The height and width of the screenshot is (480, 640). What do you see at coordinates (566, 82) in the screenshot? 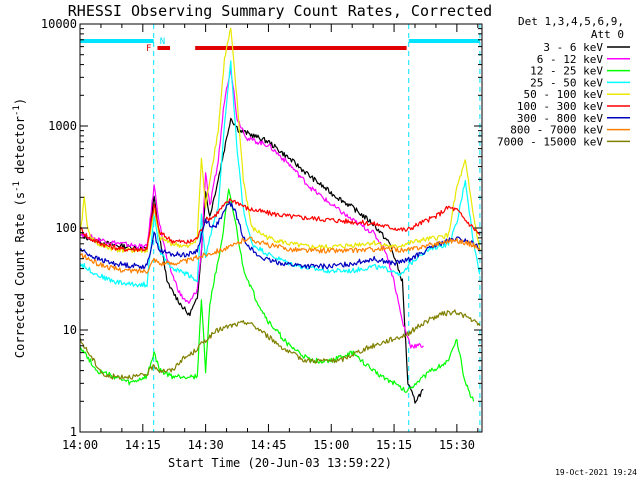
I see `legend-label: 25 - 50 keV` at bounding box center [566, 82].